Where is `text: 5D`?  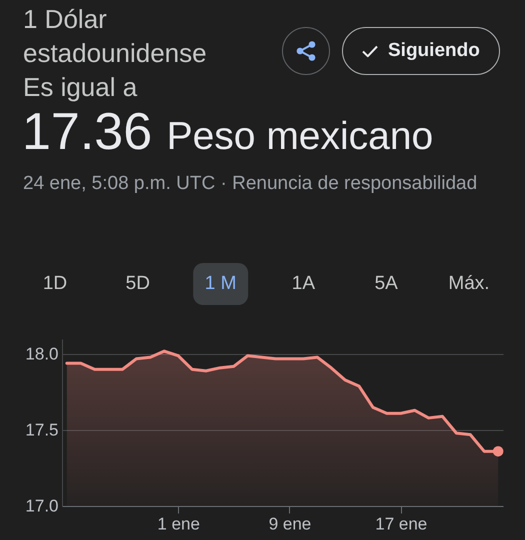
text: 5D is located at coordinates (138, 284).